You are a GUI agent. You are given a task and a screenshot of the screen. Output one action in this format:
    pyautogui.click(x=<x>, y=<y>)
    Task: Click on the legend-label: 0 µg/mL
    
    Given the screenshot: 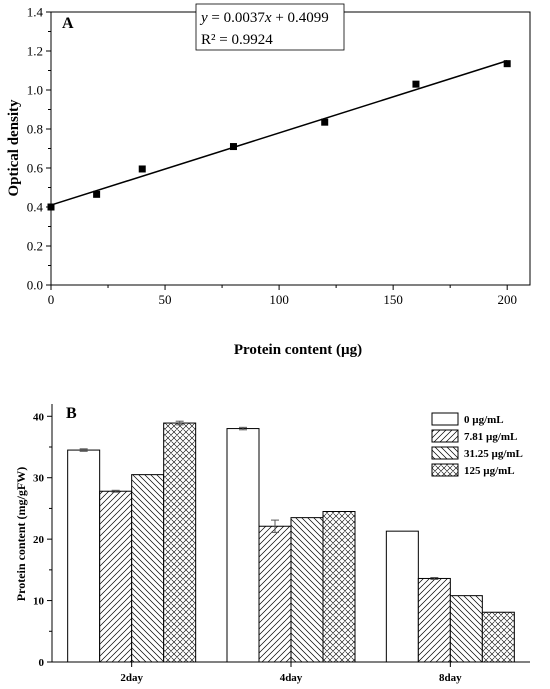 What is the action you would take?
    pyautogui.click(x=484, y=420)
    